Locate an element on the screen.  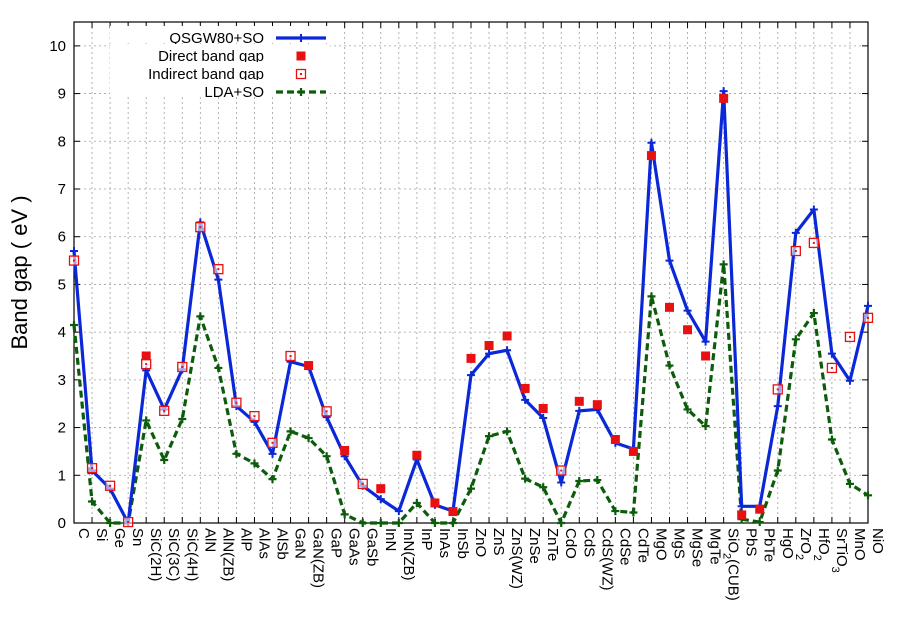
y-tick-label: 6 is located at coordinates (62, 237).